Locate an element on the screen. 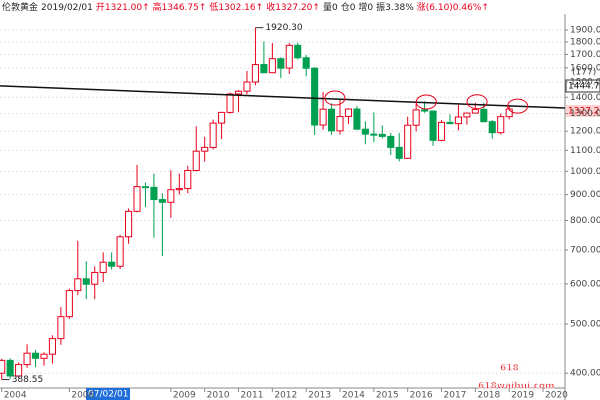 Image resolution: width=600 pixels, height=400 pixels. trend-line is located at coordinates (283, 97).